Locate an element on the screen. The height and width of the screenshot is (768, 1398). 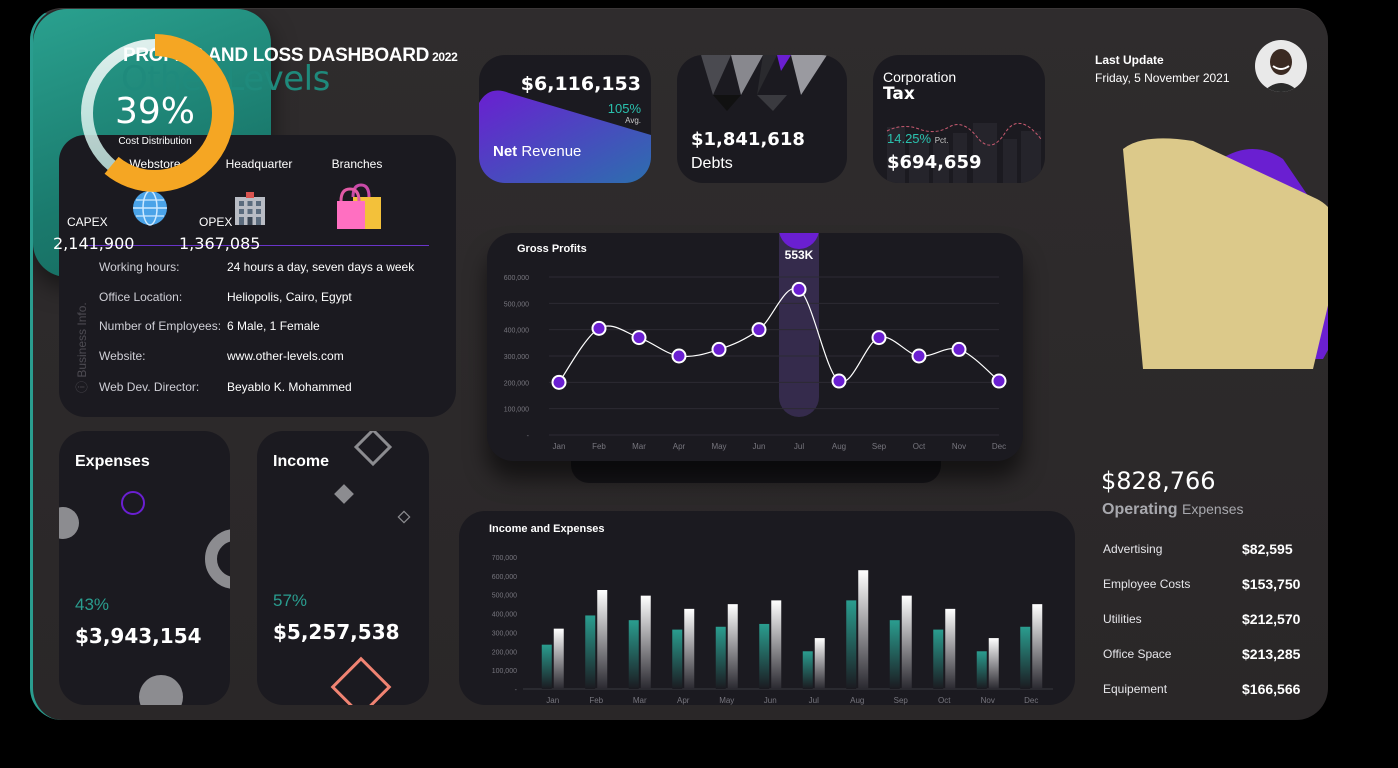
expenses-label: Expenses is located at coordinates (112, 461).